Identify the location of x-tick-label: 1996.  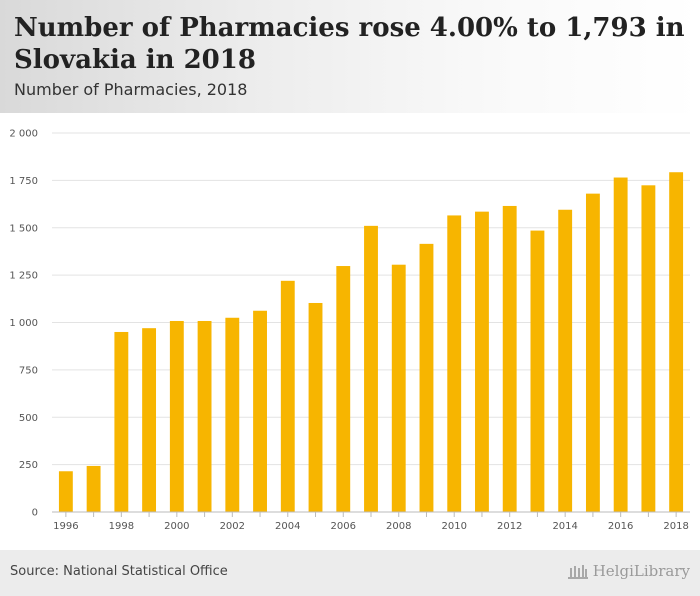
(65, 526).